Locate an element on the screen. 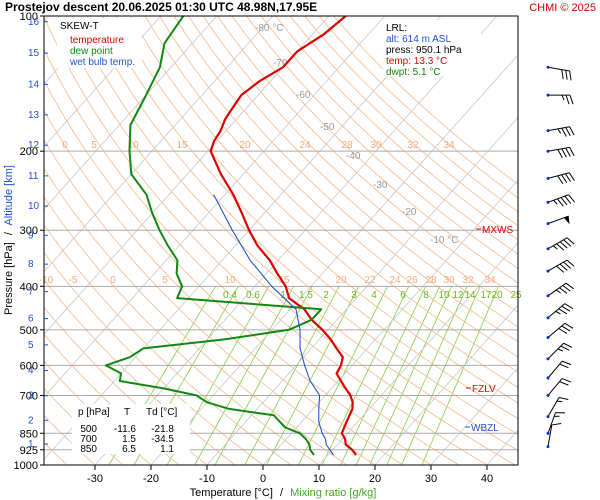 The width and height of the screenshot is (600, 500). dry-adiabat-label: 20 is located at coordinates (341, 280).